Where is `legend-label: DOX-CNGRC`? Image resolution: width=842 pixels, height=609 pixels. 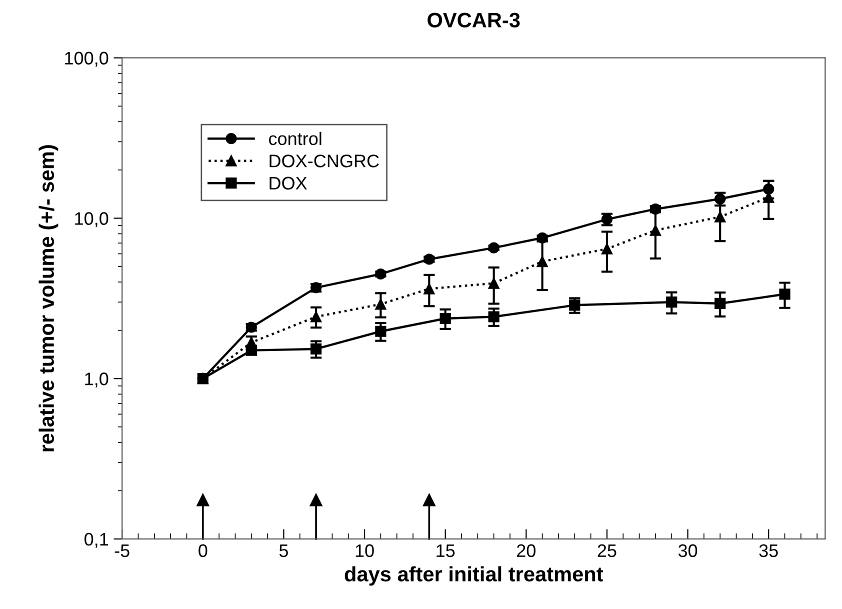 legend-label: DOX-CNGRC is located at coordinates (324, 161).